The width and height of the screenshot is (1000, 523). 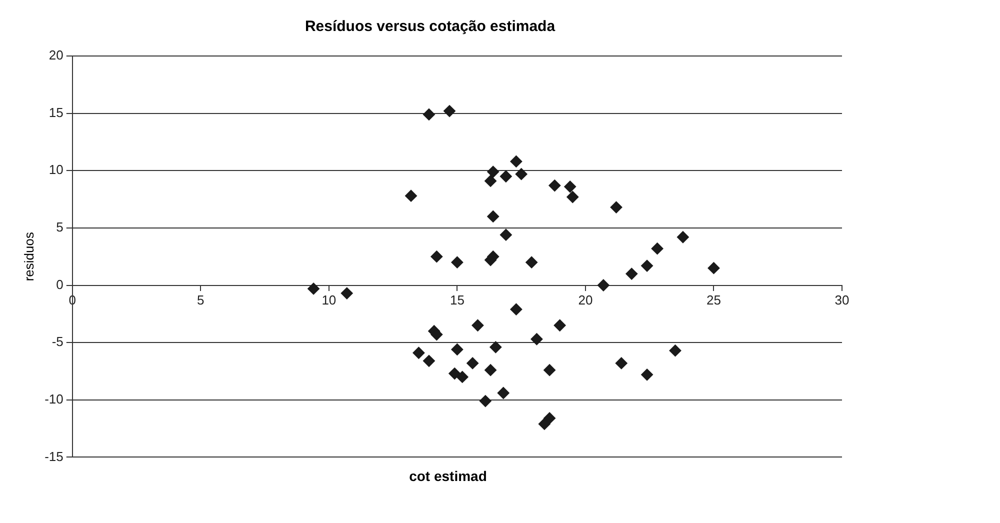 What do you see at coordinates (430, 27) in the screenshot?
I see `chart-title: Resíduos versus cotação estimada` at bounding box center [430, 27].